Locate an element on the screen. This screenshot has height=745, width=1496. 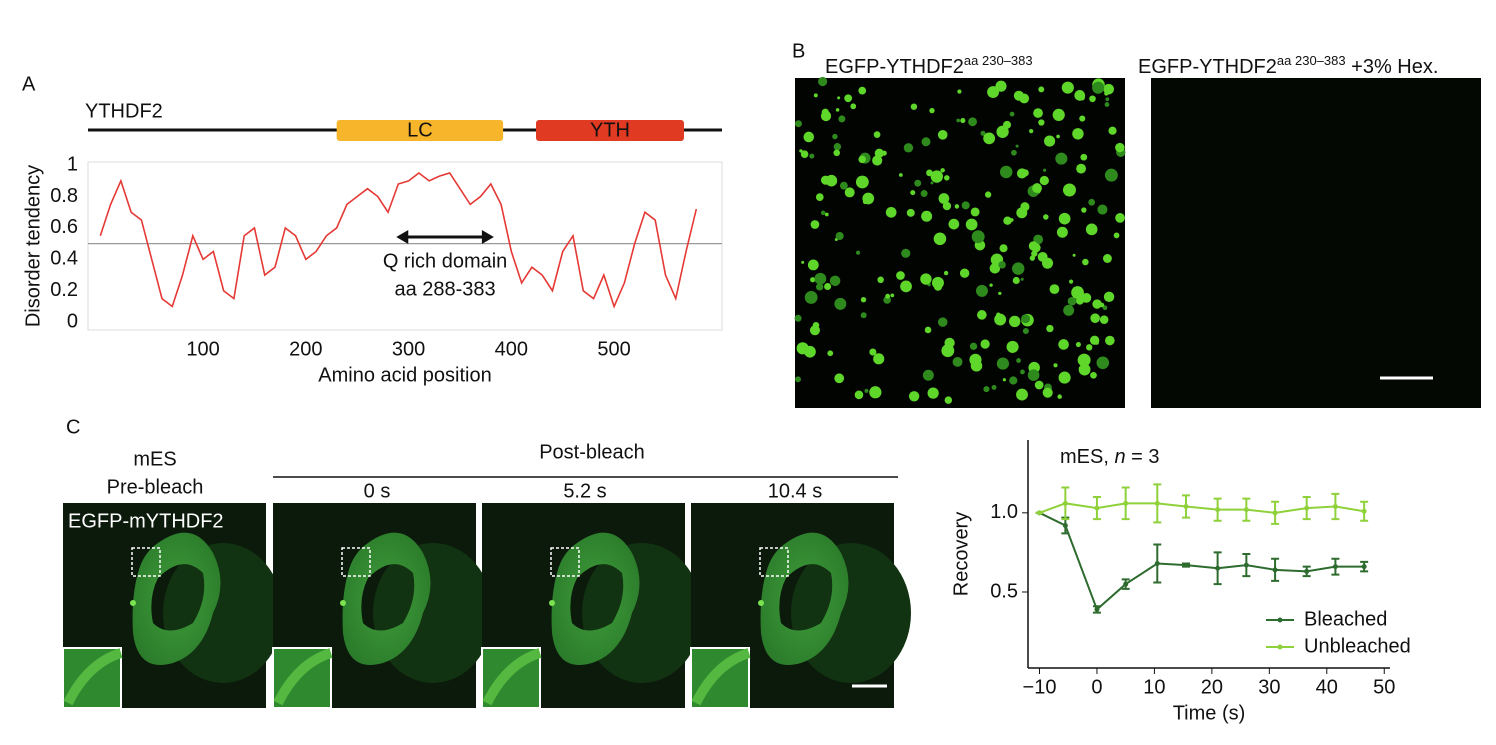
image-title: EGFP-YTHDF2aa 230–383 +3% Hex. is located at coordinates (1288, 65).